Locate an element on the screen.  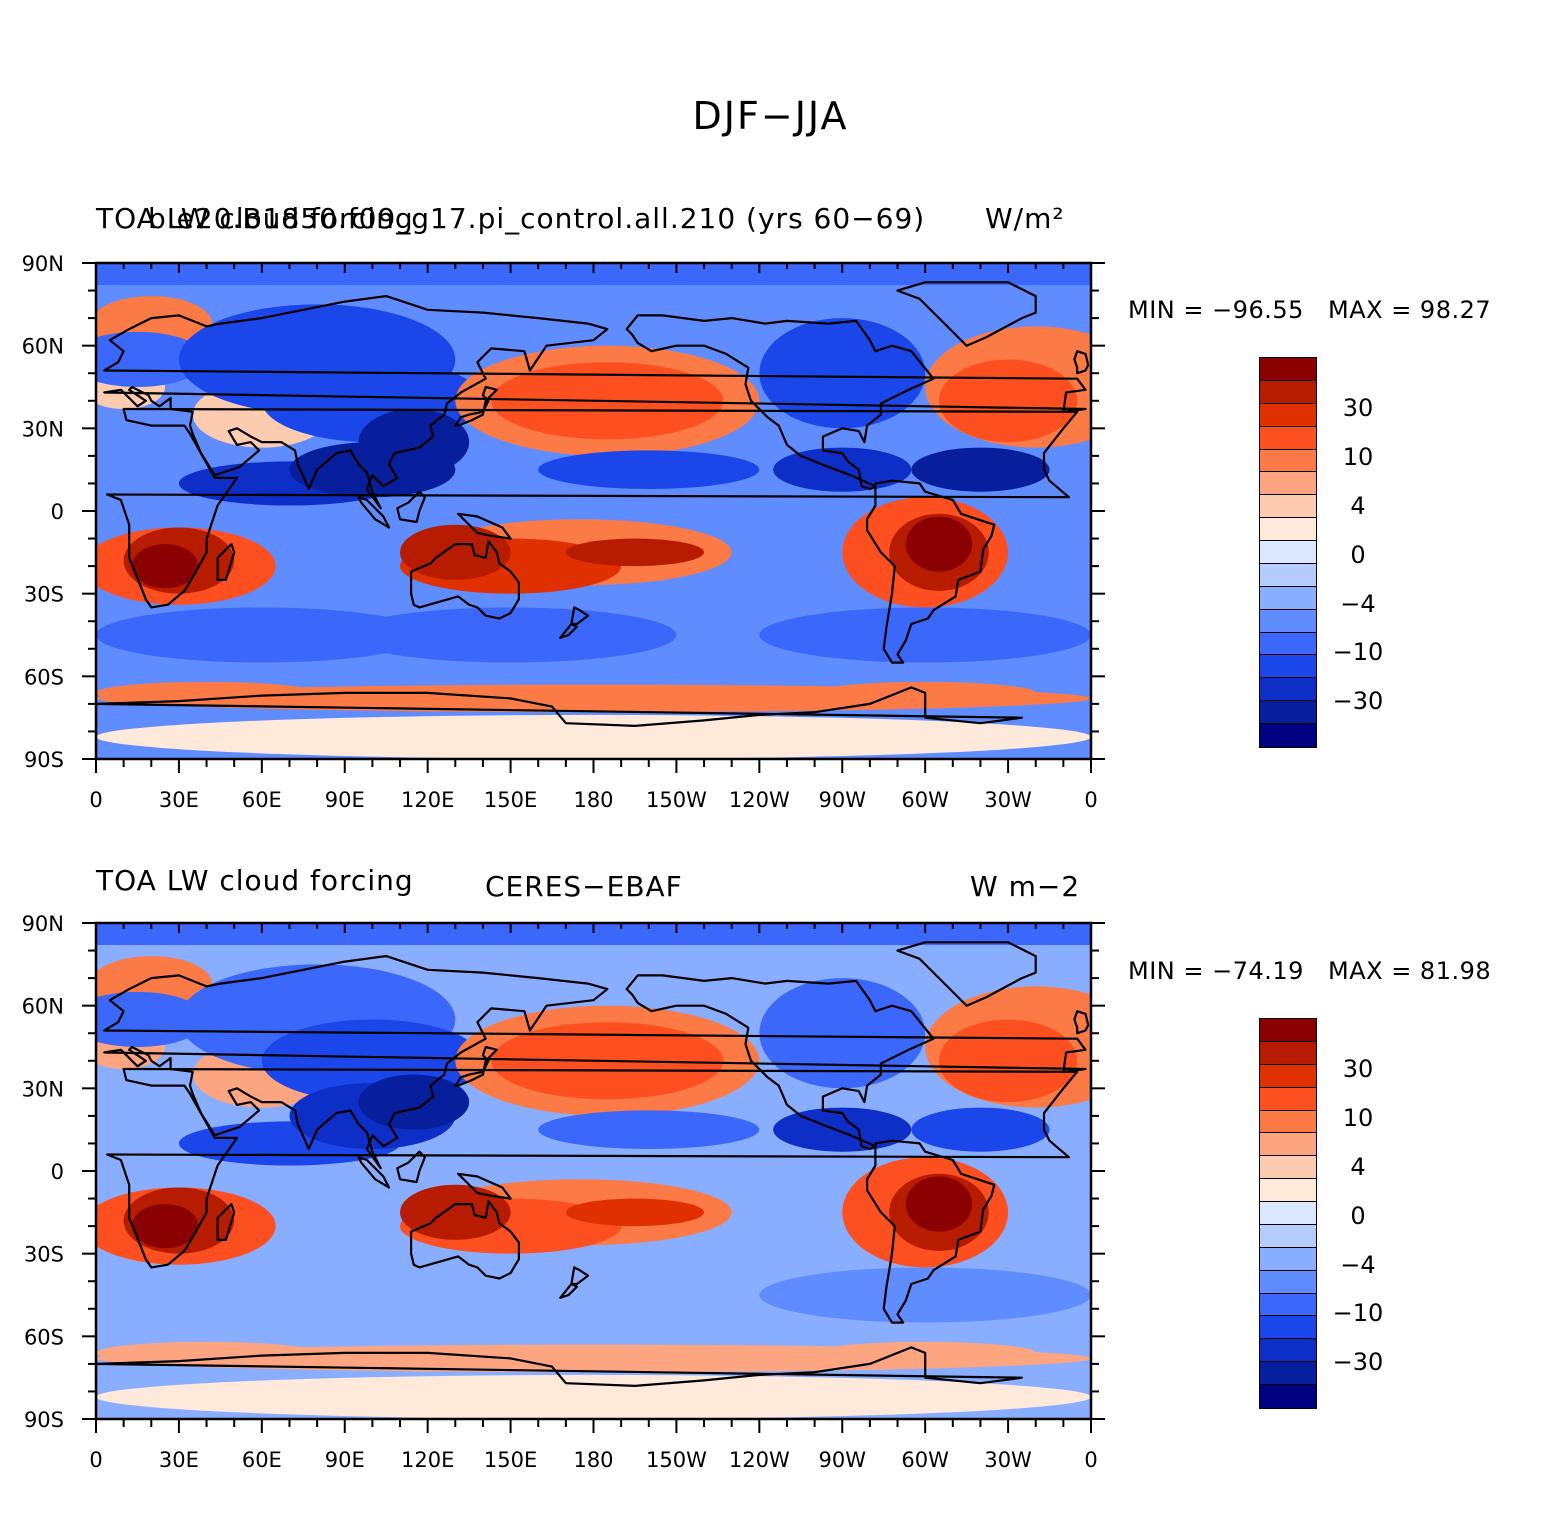
panel1-max-value: MAX = 98.27 is located at coordinates (1410, 310).